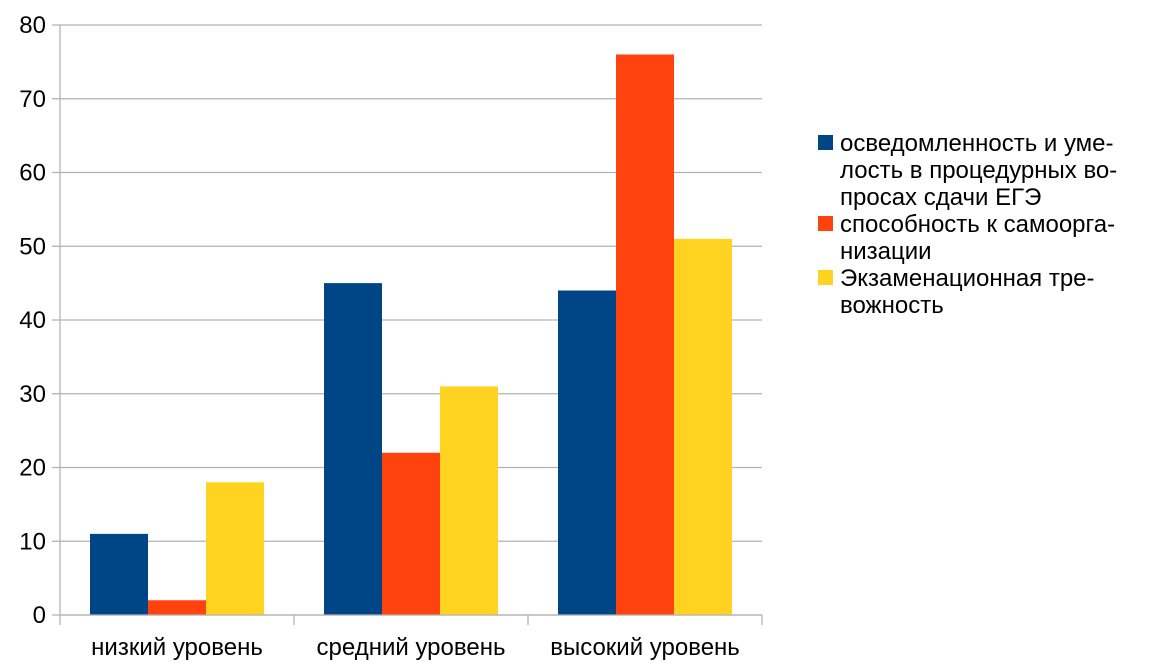  I want to click on y-axis-tick-labels: 0 10 20 30 40 50 60 70 80, so click(32, 320).